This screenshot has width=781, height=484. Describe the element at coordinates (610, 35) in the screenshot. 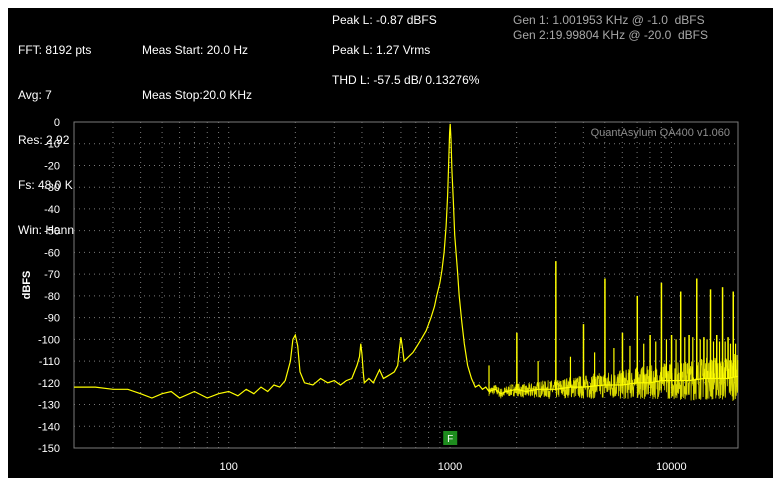

I see `generator-2: Gen 2:19.99804 KHz @ -20.0 dBFS` at that location.